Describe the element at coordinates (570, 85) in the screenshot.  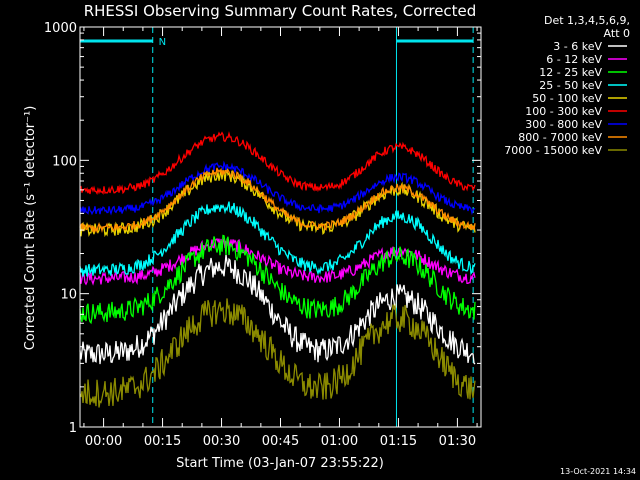
I see `legend-label: 25 - 50 keV` at that location.